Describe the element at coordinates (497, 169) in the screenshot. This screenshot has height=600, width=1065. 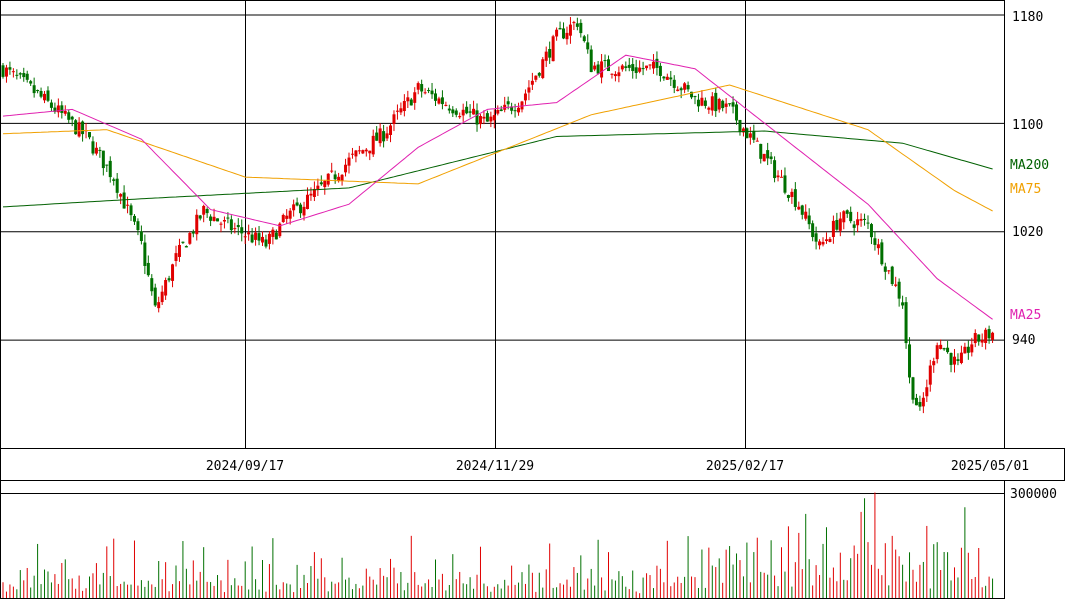
I see `ma200-line` at that location.